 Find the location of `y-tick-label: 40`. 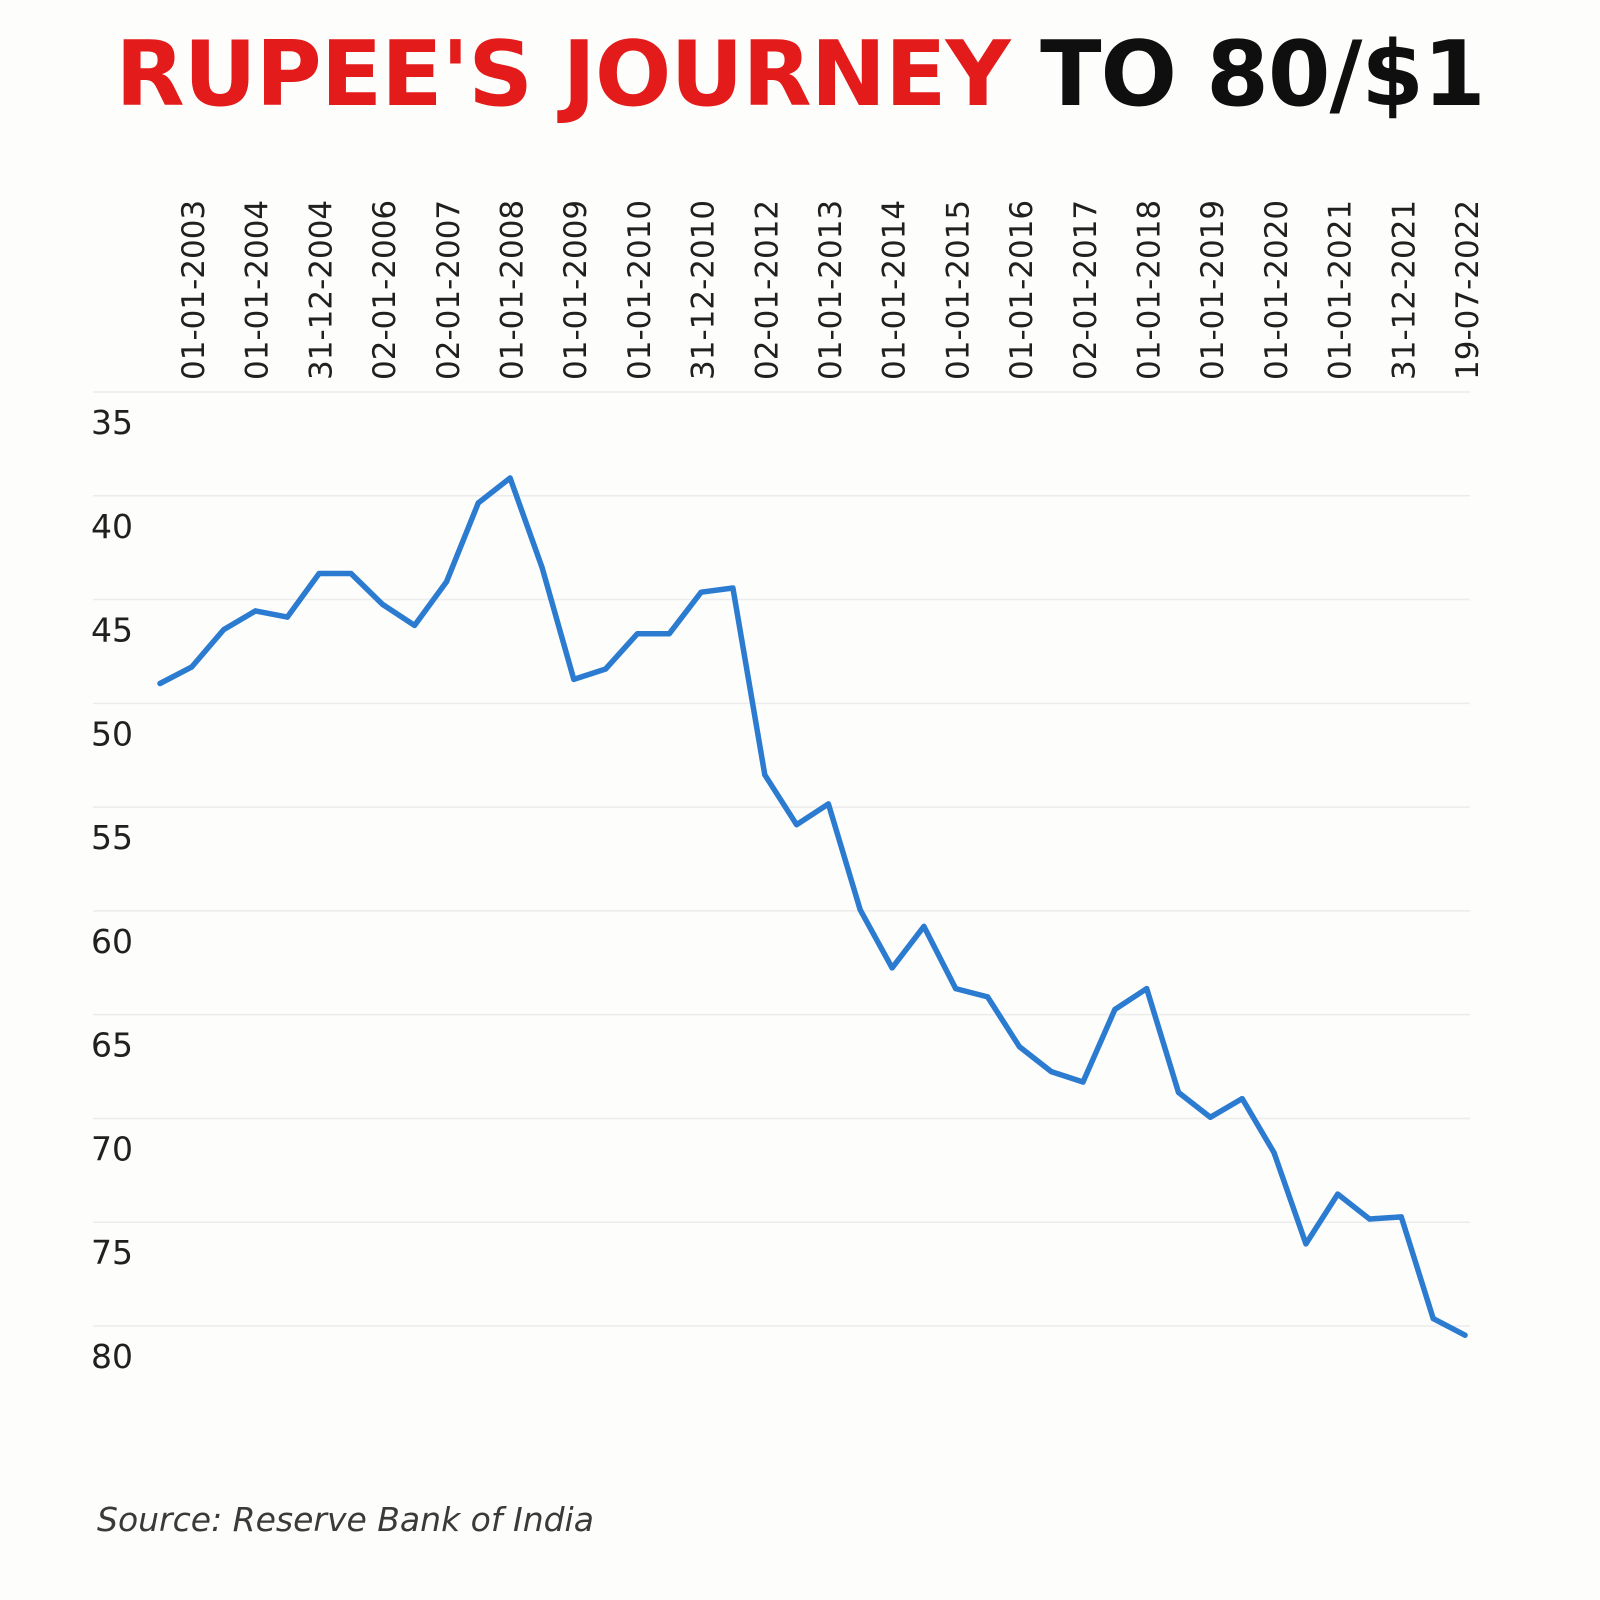

y-tick-label: 40 is located at coordinates (112, 526).